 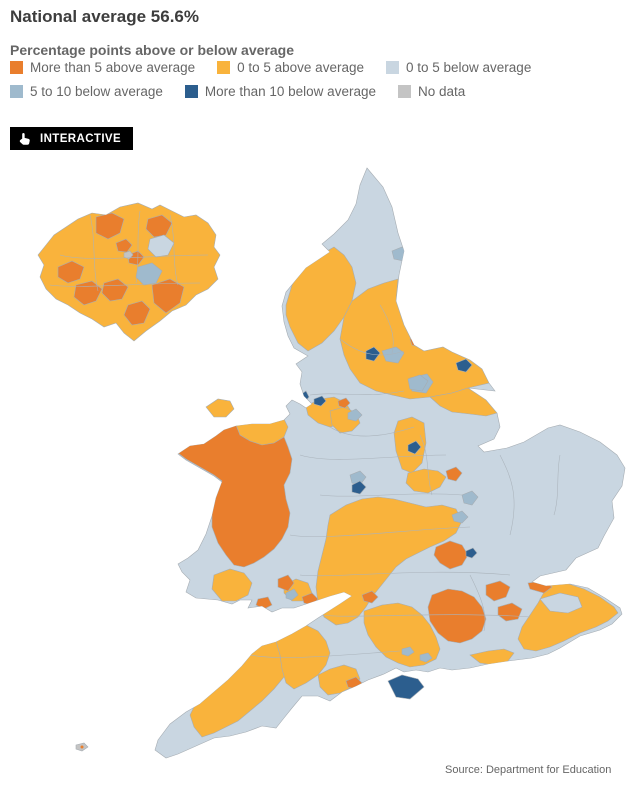 What do you see at coordinates (464, 365) in the screenshot?
I see `region-hull` at bounding box center [464, 365].